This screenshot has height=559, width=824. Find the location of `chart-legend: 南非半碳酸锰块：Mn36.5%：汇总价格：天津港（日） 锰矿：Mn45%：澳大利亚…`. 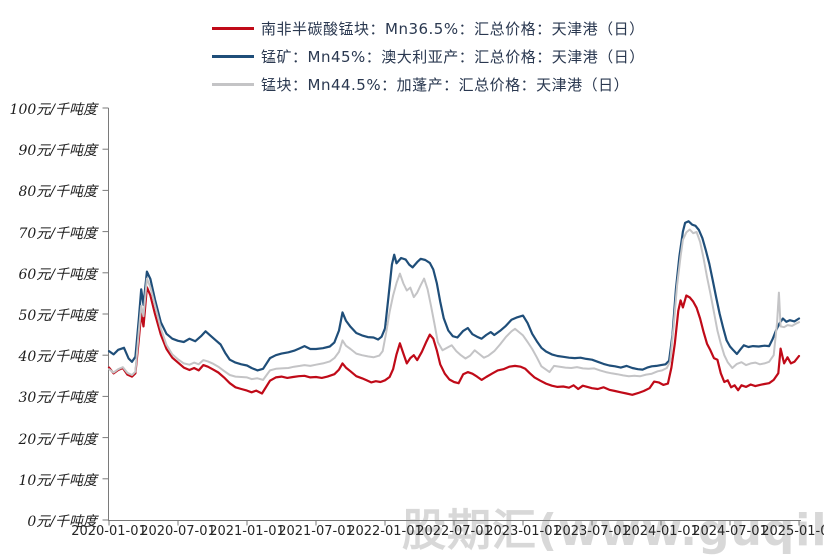

chart-legend: 南非半碳酸锰块：Mn36.5%：汇总价格：天津港（日） 锰矿：Mn45%：澳大利亚… is located at coordinates (428, 56).